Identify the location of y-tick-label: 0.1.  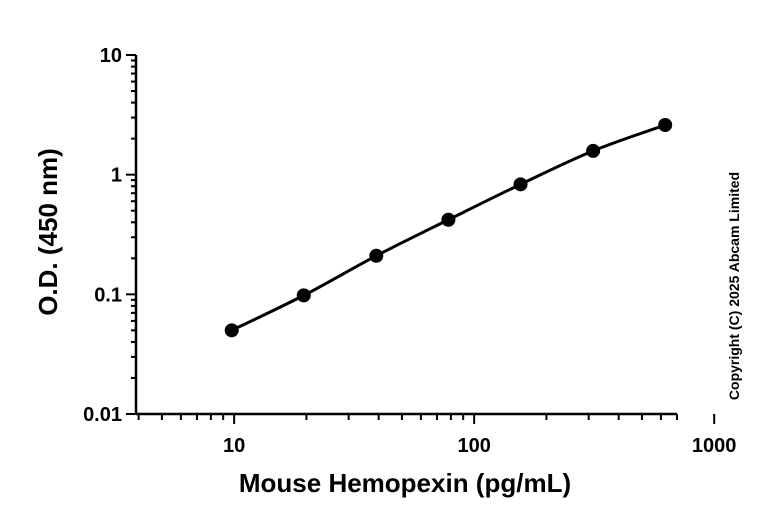
(108, 295).